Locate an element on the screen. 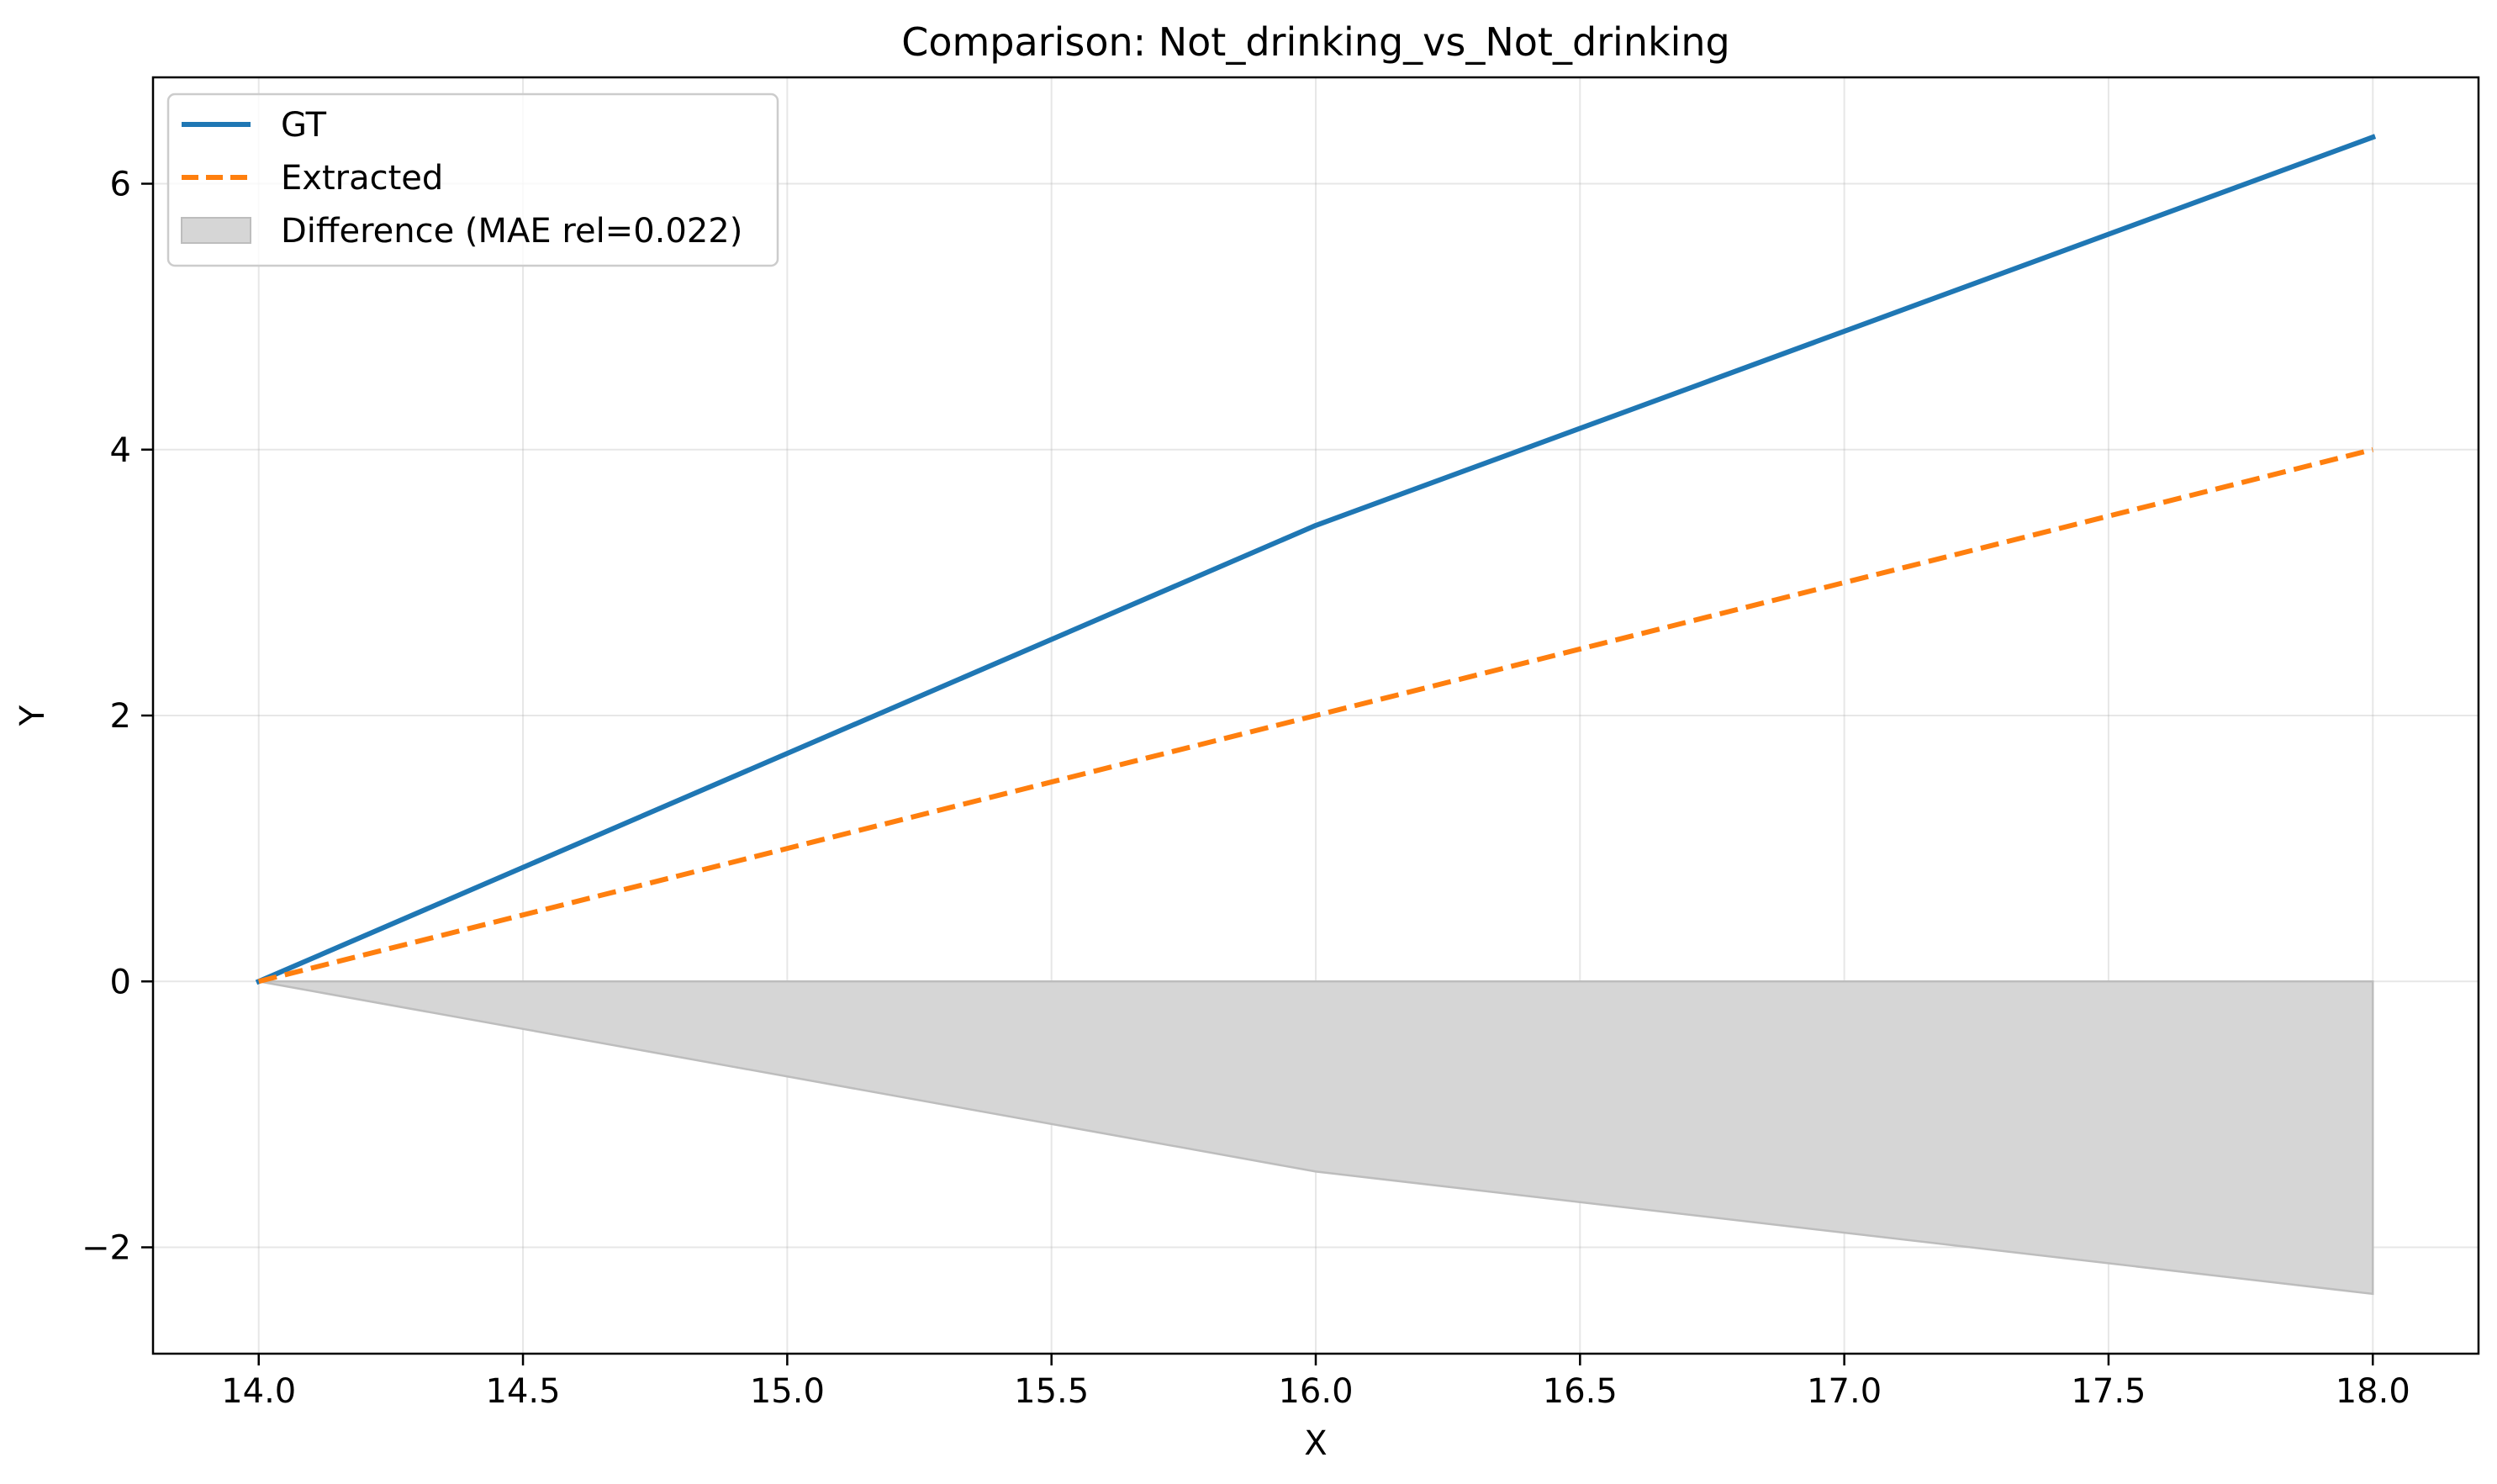  x-tick-label: 15.0 is located at coordinates (787, 1391).